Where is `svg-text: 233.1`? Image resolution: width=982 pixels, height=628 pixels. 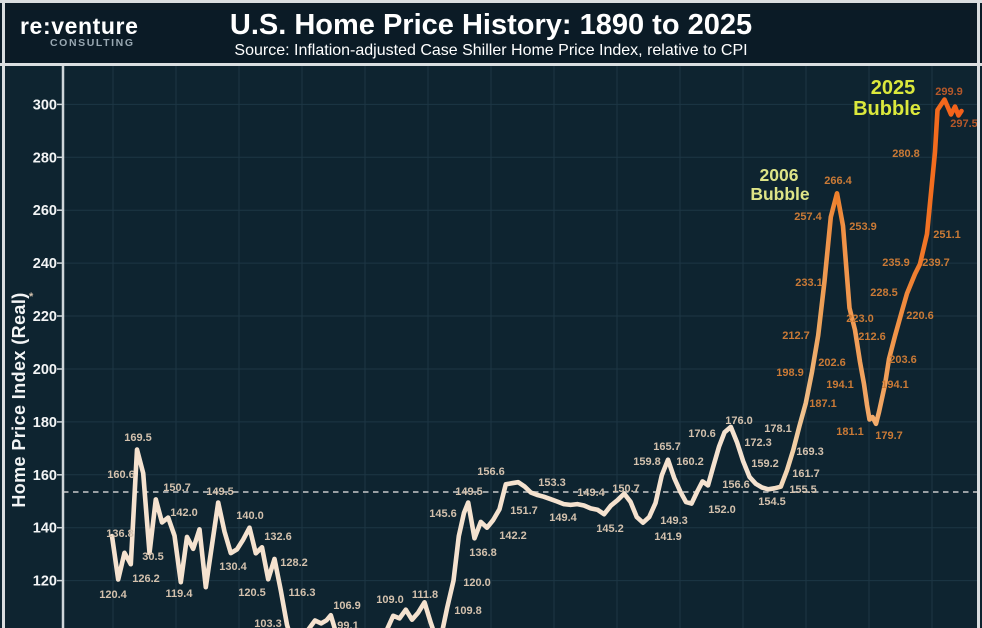
svg-text: 233.1 is located at coordinates (809, 283).